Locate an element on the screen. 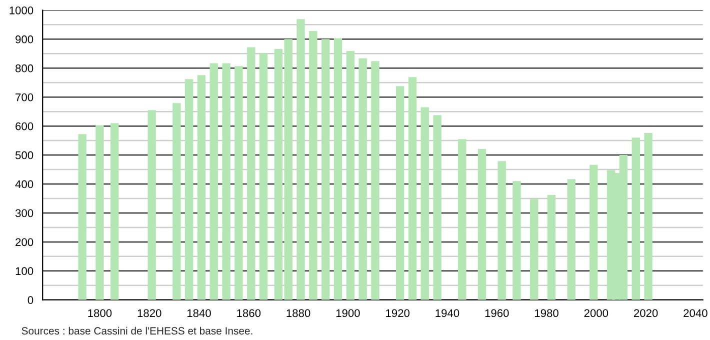 The image size is (710, 340). y-tick-label: 600 is located at coordinates (25, 126).